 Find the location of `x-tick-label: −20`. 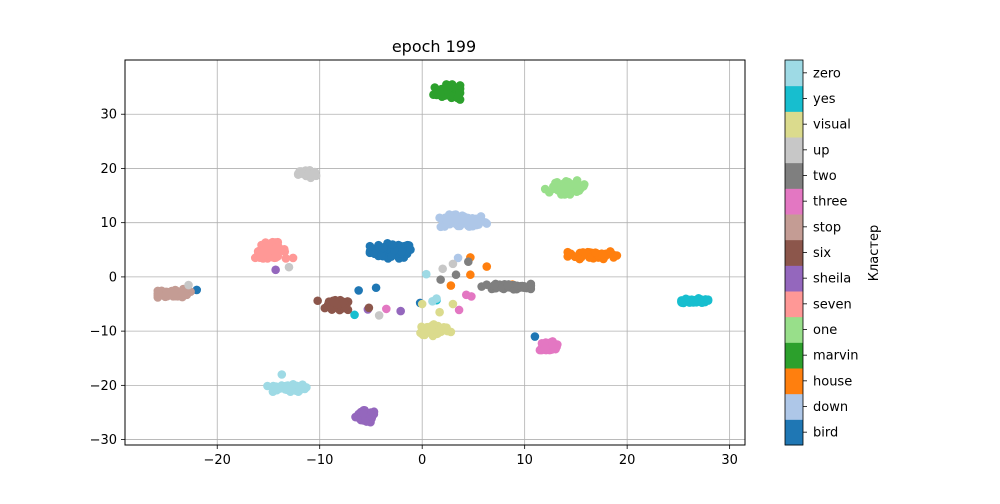

x-tick-label: −20 is located at coordinates (217, 460).